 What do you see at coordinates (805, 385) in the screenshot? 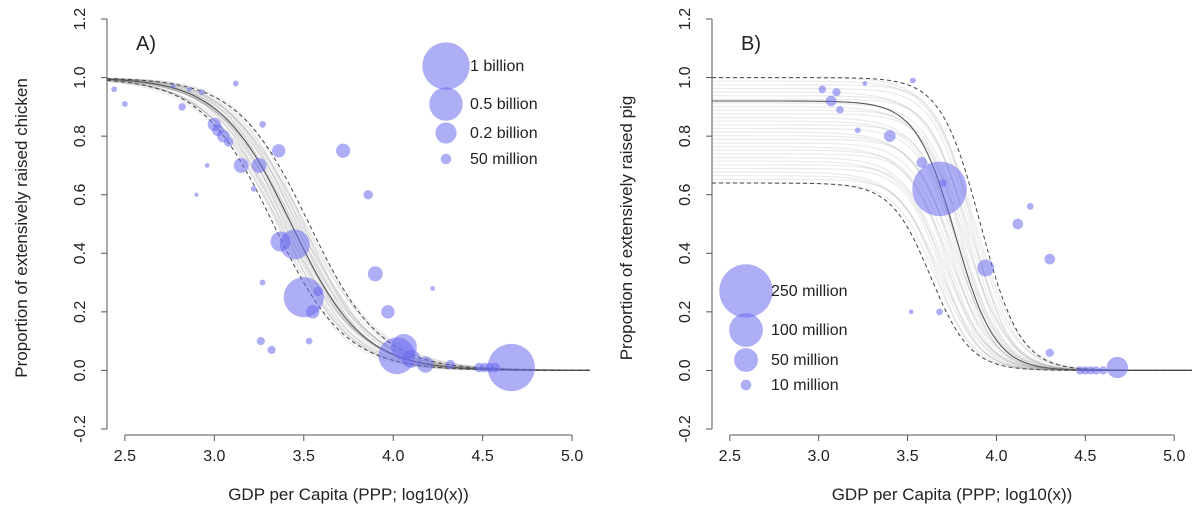
I see `legend-label: 10 million` at bounding box center [805, 385].